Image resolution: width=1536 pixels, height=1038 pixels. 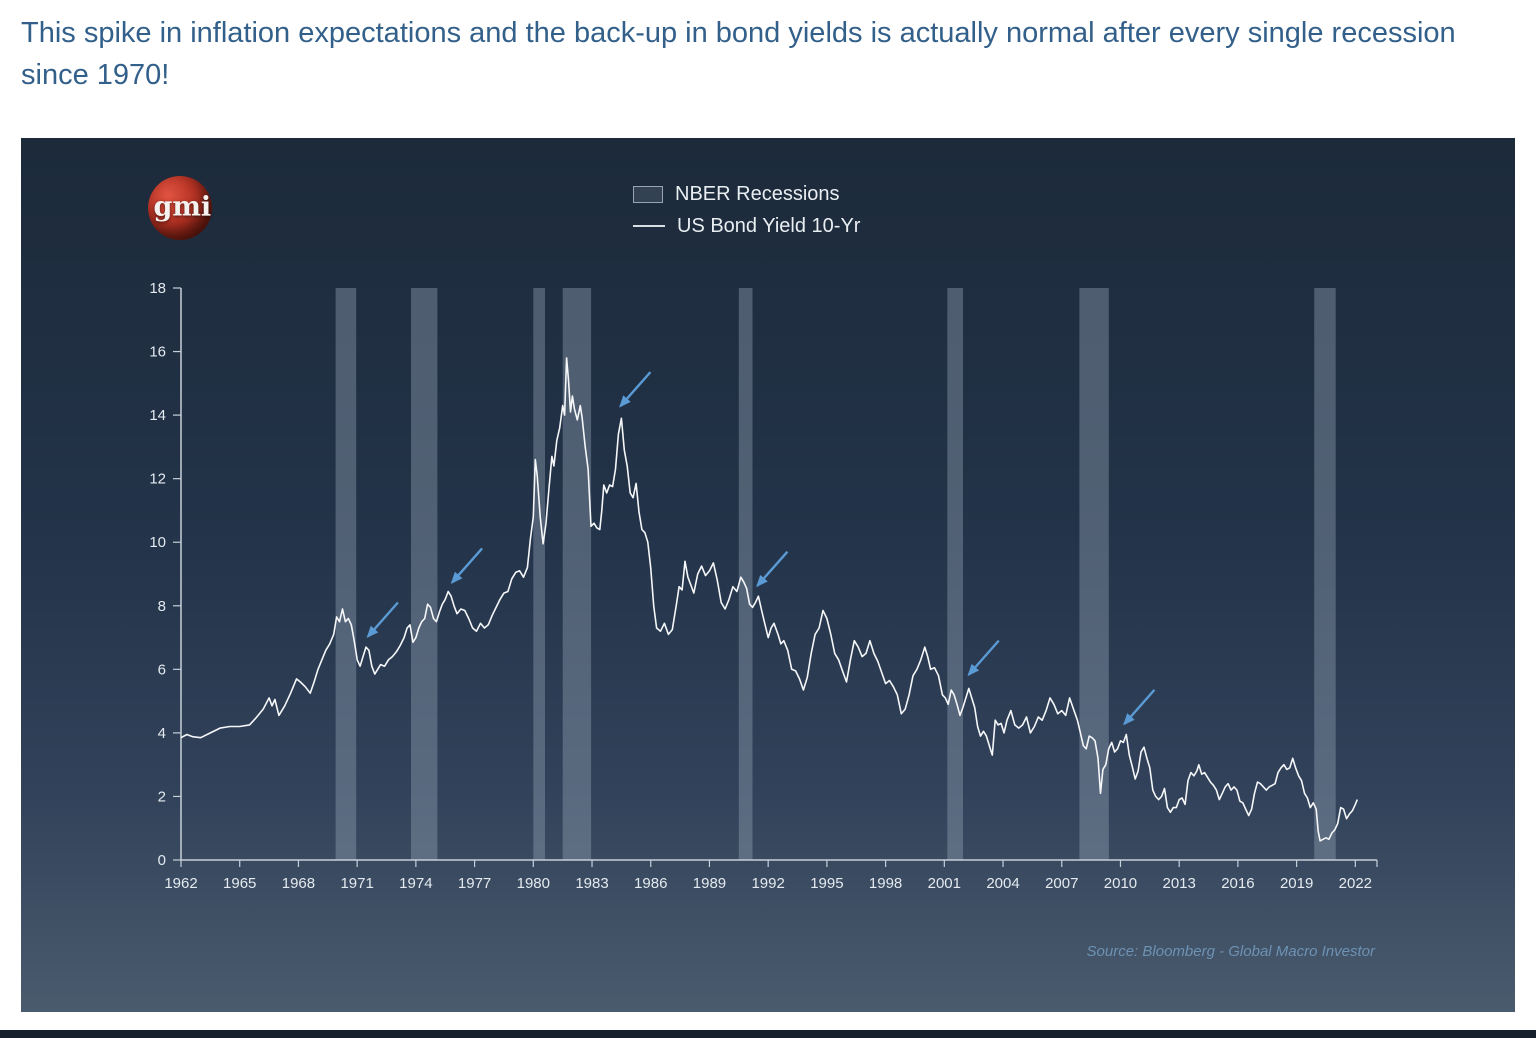 What do you see at coordinates (162, 606) in the screenshot?
I see `svg-text: 8` at bounding box center [162, 606].